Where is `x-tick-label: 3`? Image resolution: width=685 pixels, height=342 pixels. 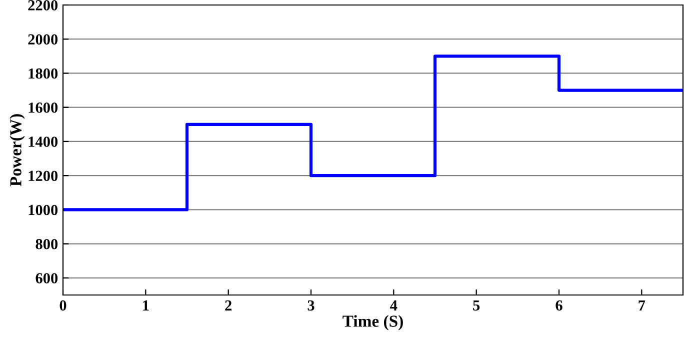
x-tick-label: 3 is located at coordinates (311, 305).